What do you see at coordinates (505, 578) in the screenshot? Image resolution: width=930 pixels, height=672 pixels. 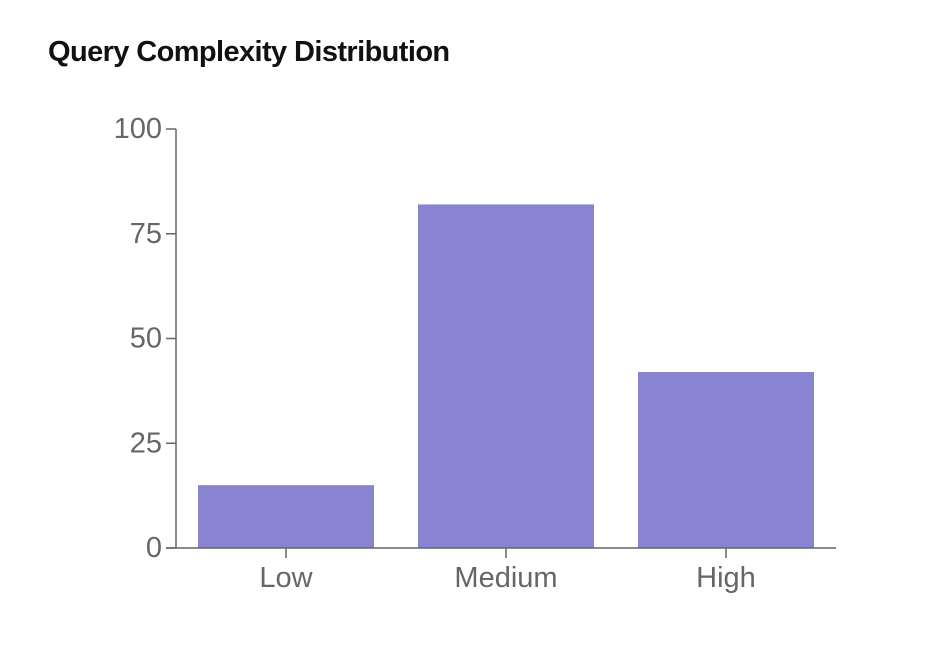 I see `x-tick-label-medium: Medium` at bounding box center [505, 578].